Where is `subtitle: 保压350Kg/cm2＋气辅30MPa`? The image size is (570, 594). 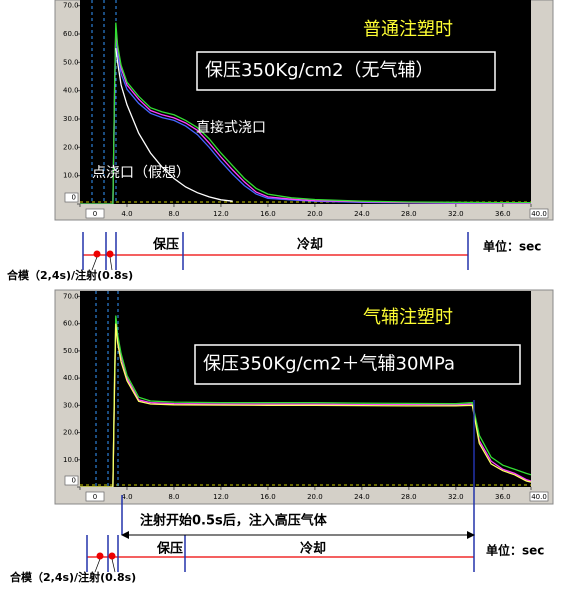 subtitle: 保压350Kg/cm2＋气辅30MPa is located at coordinates (329, 364).